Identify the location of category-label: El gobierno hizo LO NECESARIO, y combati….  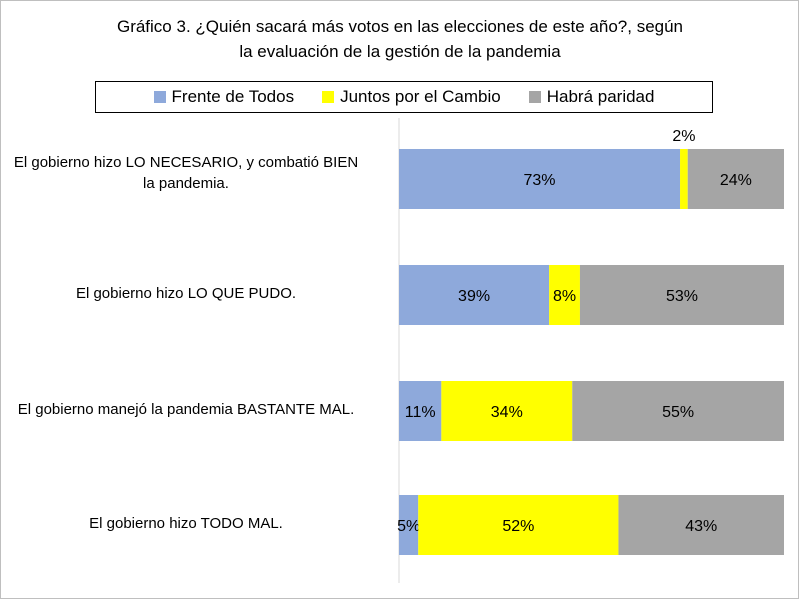
(186, 173).